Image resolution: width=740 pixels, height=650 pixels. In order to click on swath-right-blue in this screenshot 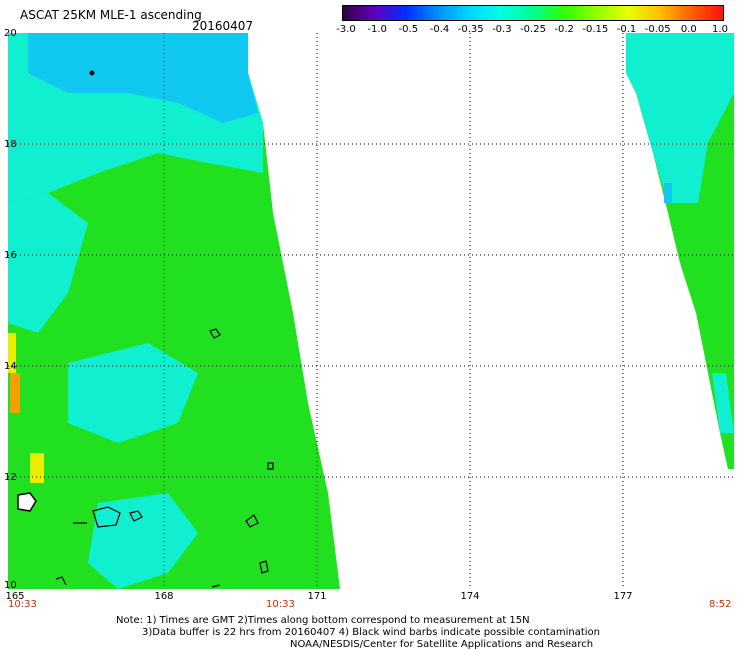, I will do `click(668, 193)`.